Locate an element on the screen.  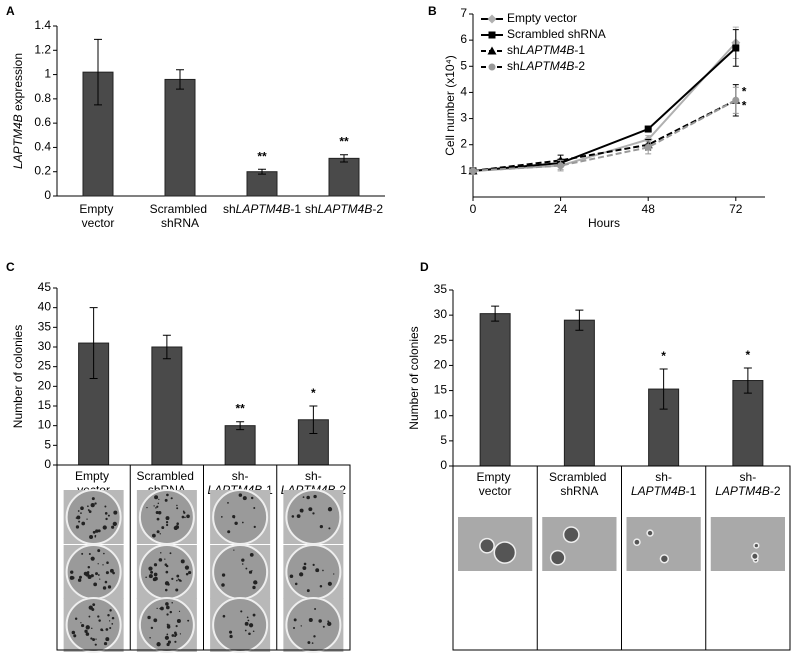
y-tick-label: 3 is located at coordinates (463, 118).